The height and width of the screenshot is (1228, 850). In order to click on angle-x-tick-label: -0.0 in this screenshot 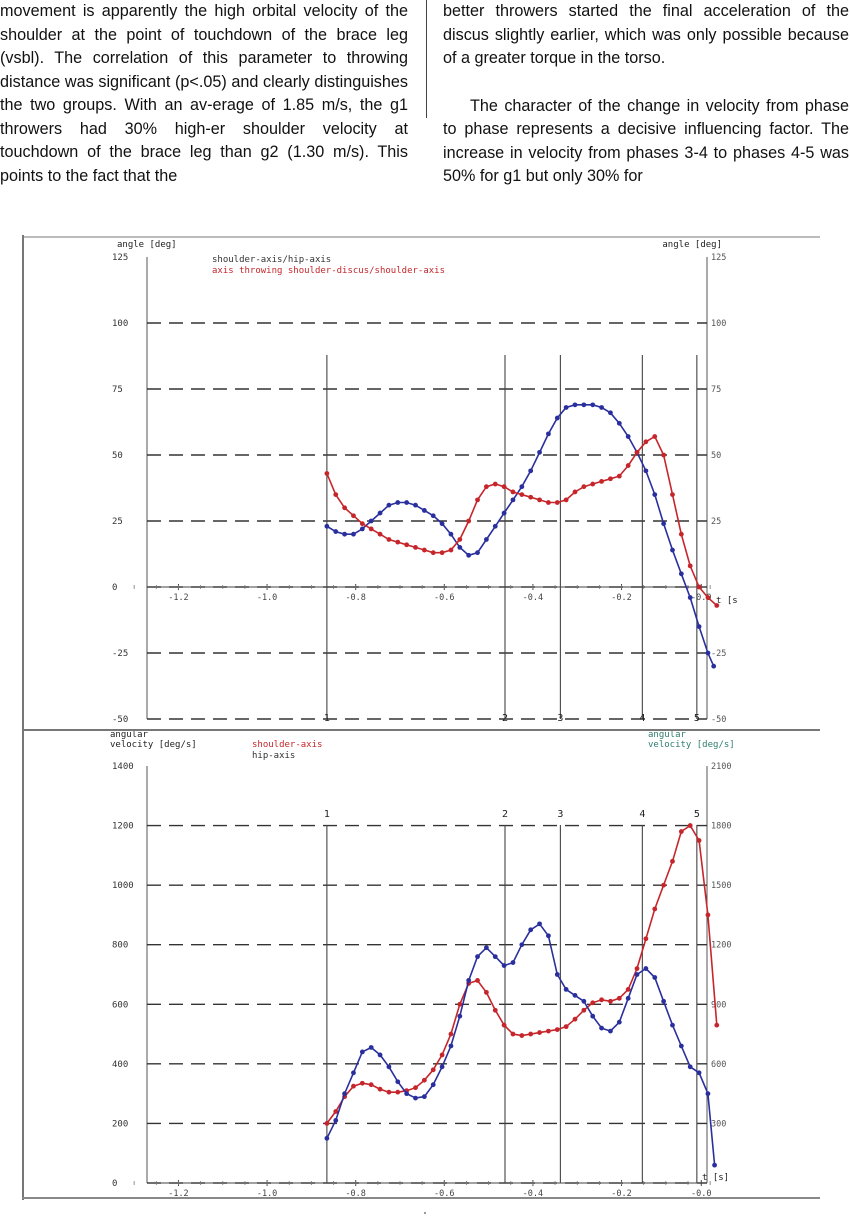, I will do `click(701, 598)`.